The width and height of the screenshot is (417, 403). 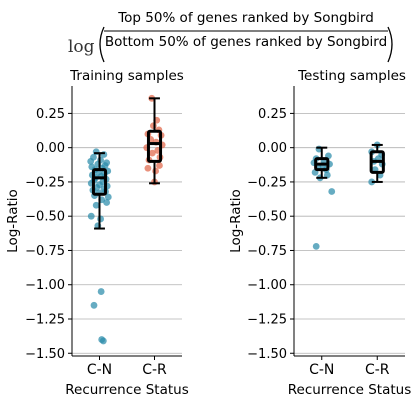 I want to click on chart-title: Testing samples, so click(x=351, y=76).